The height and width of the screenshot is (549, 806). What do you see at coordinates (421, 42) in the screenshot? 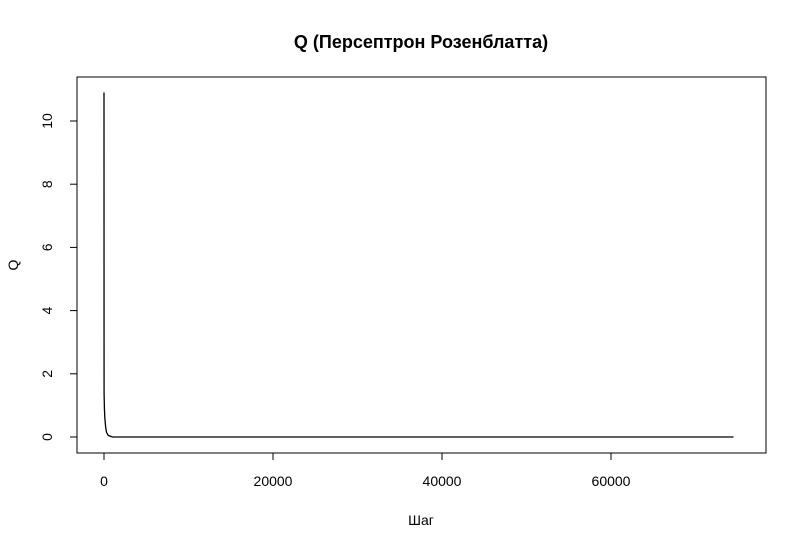
I see `chart-title: Q (Персептрон Розенблатта)` at bounding box center [421, 42].